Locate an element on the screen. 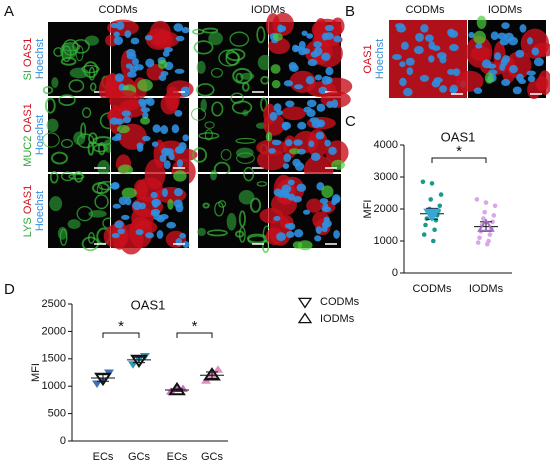  y-tick-label: 2500 is located at coordinates (54, 304).